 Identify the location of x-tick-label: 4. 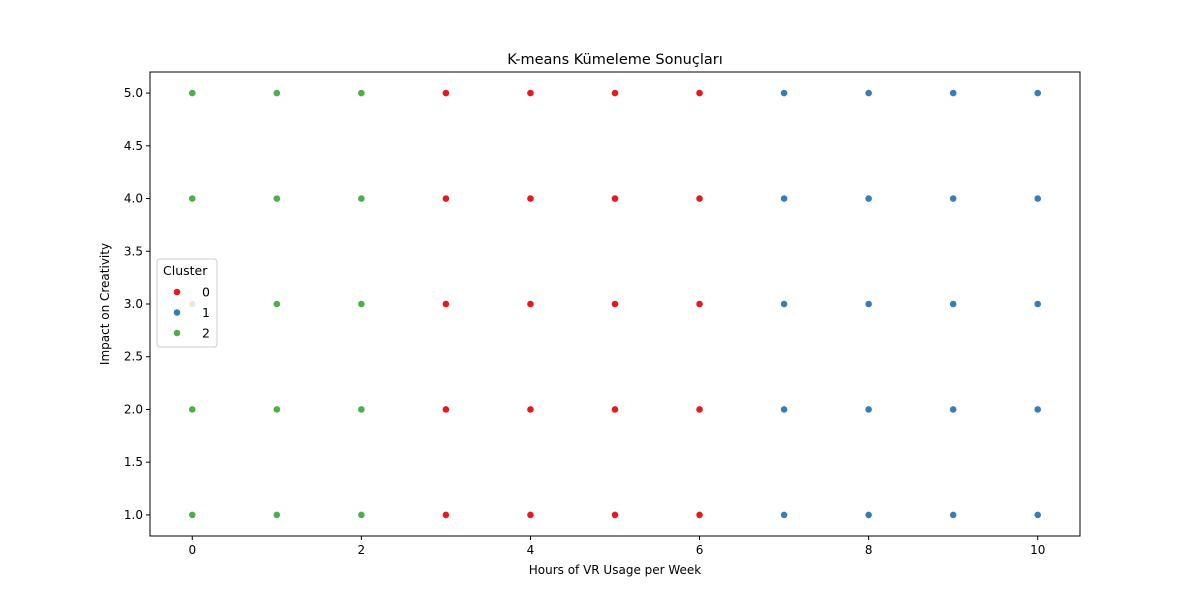
(531, 550).